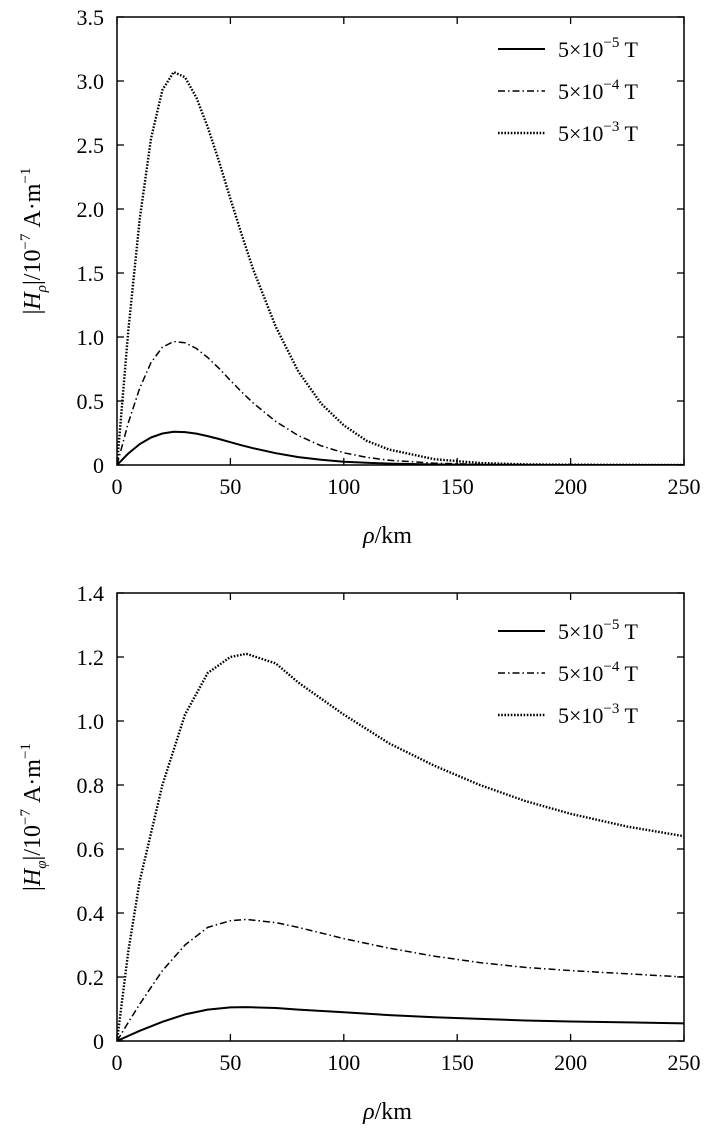 Image resolution: width=709 pixels, height=1129 pixels. What do you see at coordinates (400, 402) in the screenshot?
I see `chart-top-series-dashdot-line` at bounding box center [400, 402].